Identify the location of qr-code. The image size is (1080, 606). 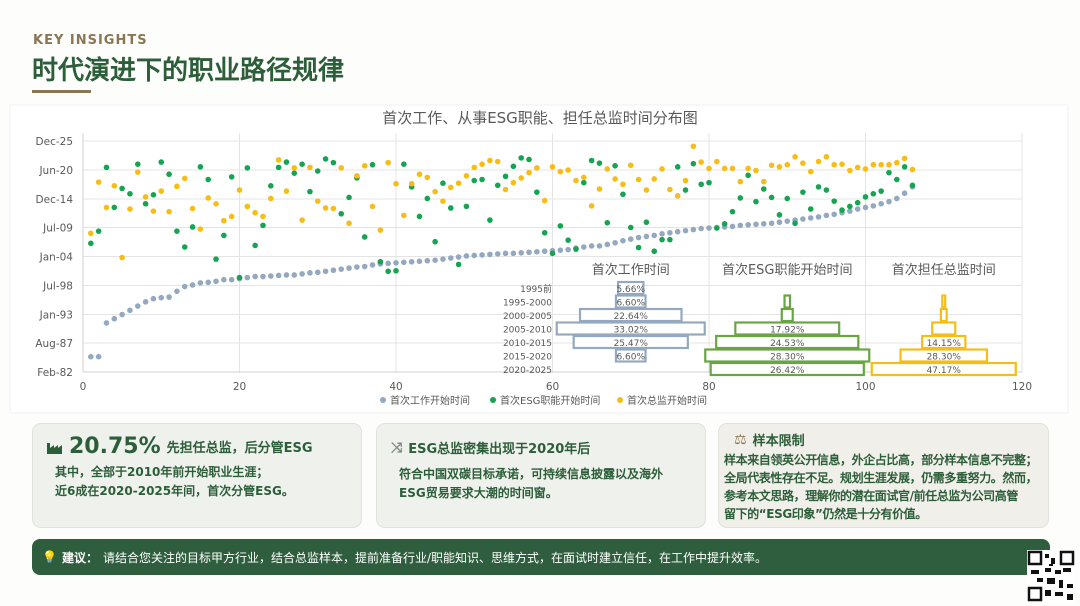
(1051, 576).